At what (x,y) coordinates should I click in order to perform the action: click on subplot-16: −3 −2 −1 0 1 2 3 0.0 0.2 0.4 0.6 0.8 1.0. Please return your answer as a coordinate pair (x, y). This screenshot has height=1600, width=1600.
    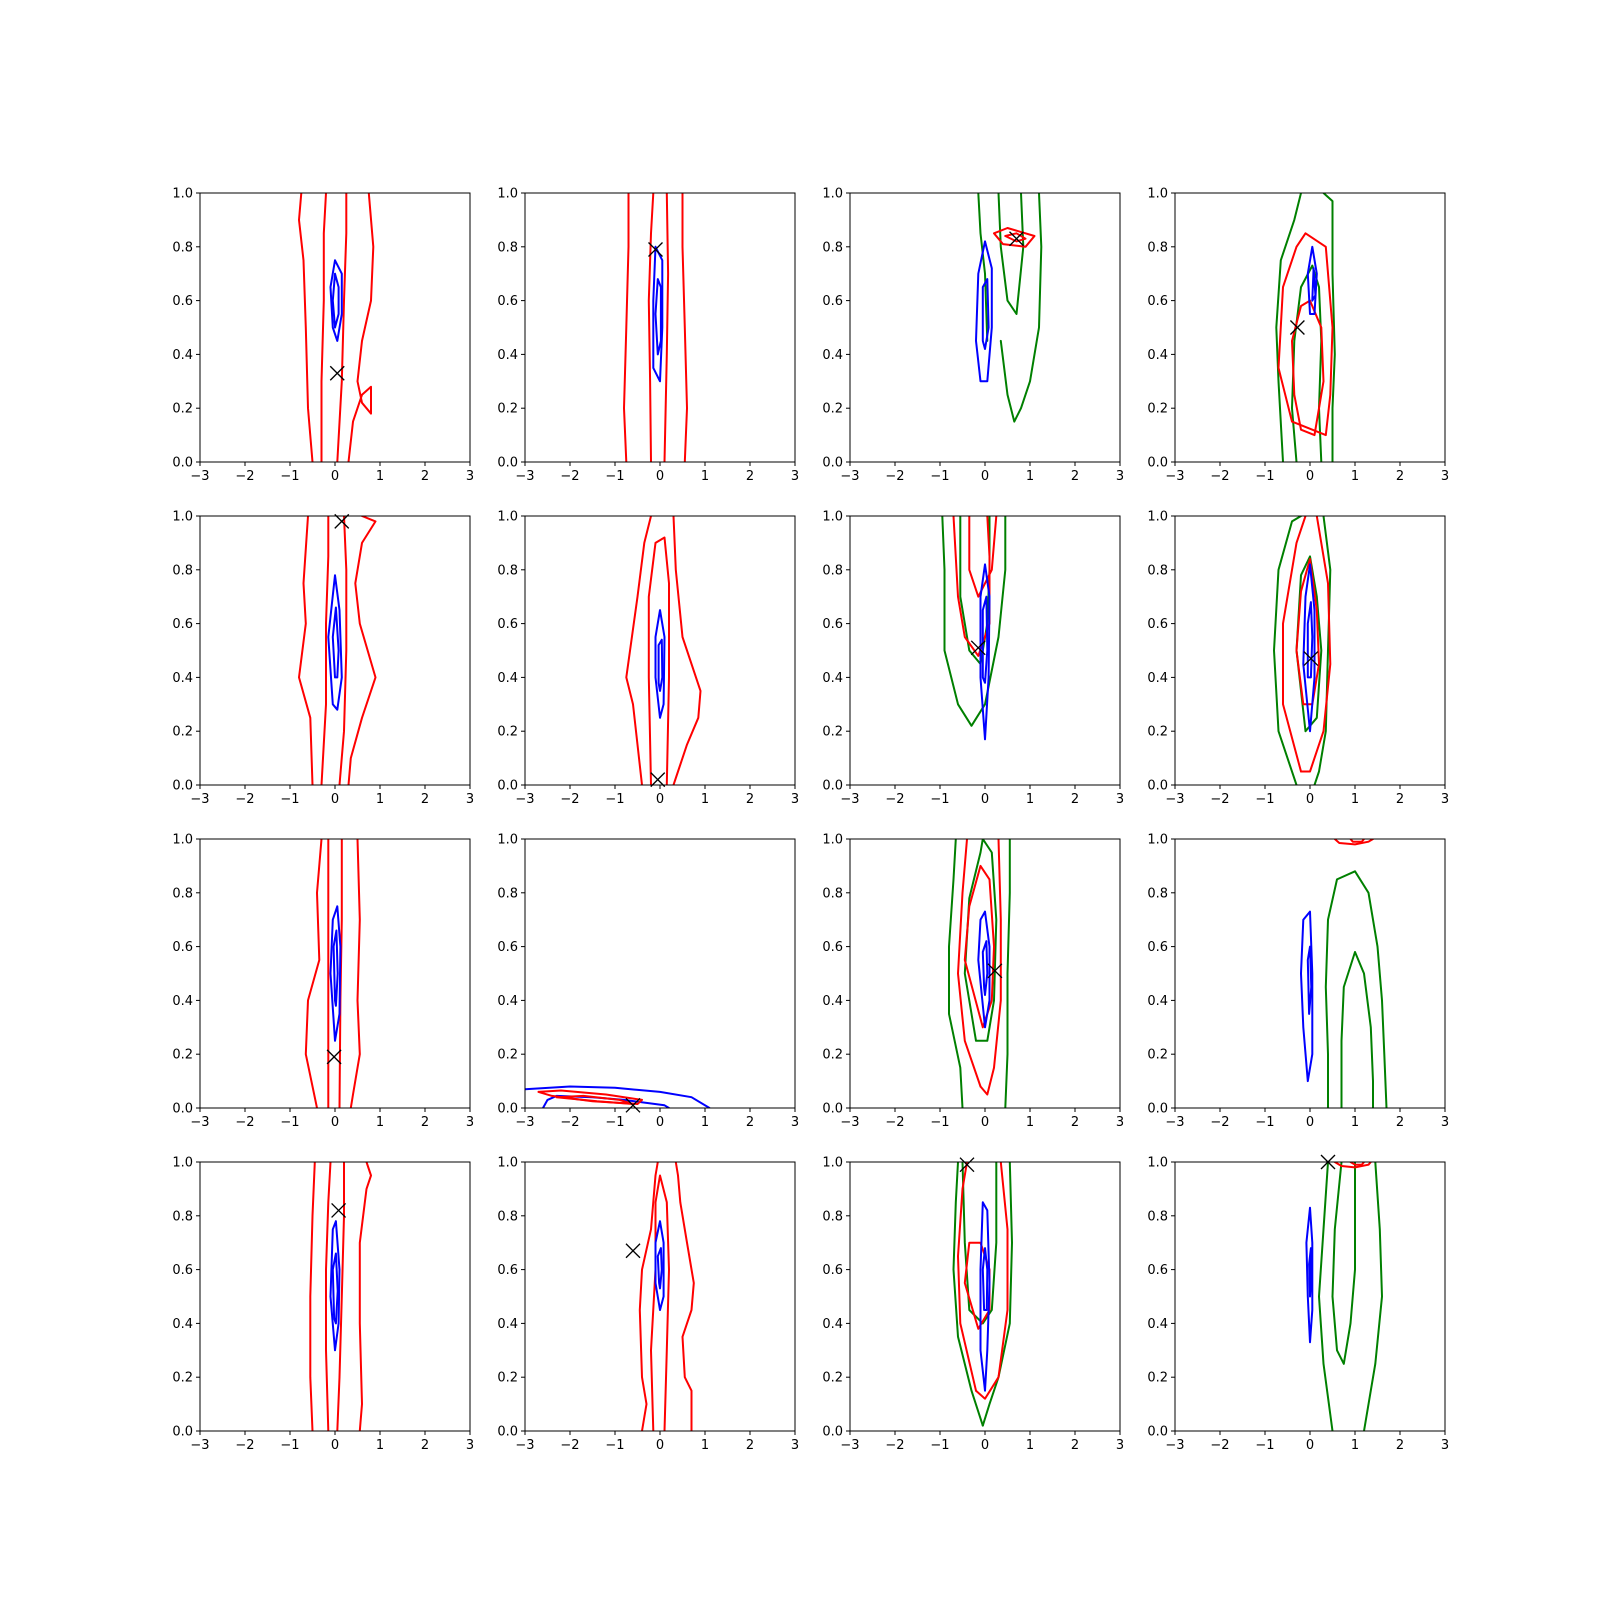
    Looking at the image, I should click on (1298, 1303).